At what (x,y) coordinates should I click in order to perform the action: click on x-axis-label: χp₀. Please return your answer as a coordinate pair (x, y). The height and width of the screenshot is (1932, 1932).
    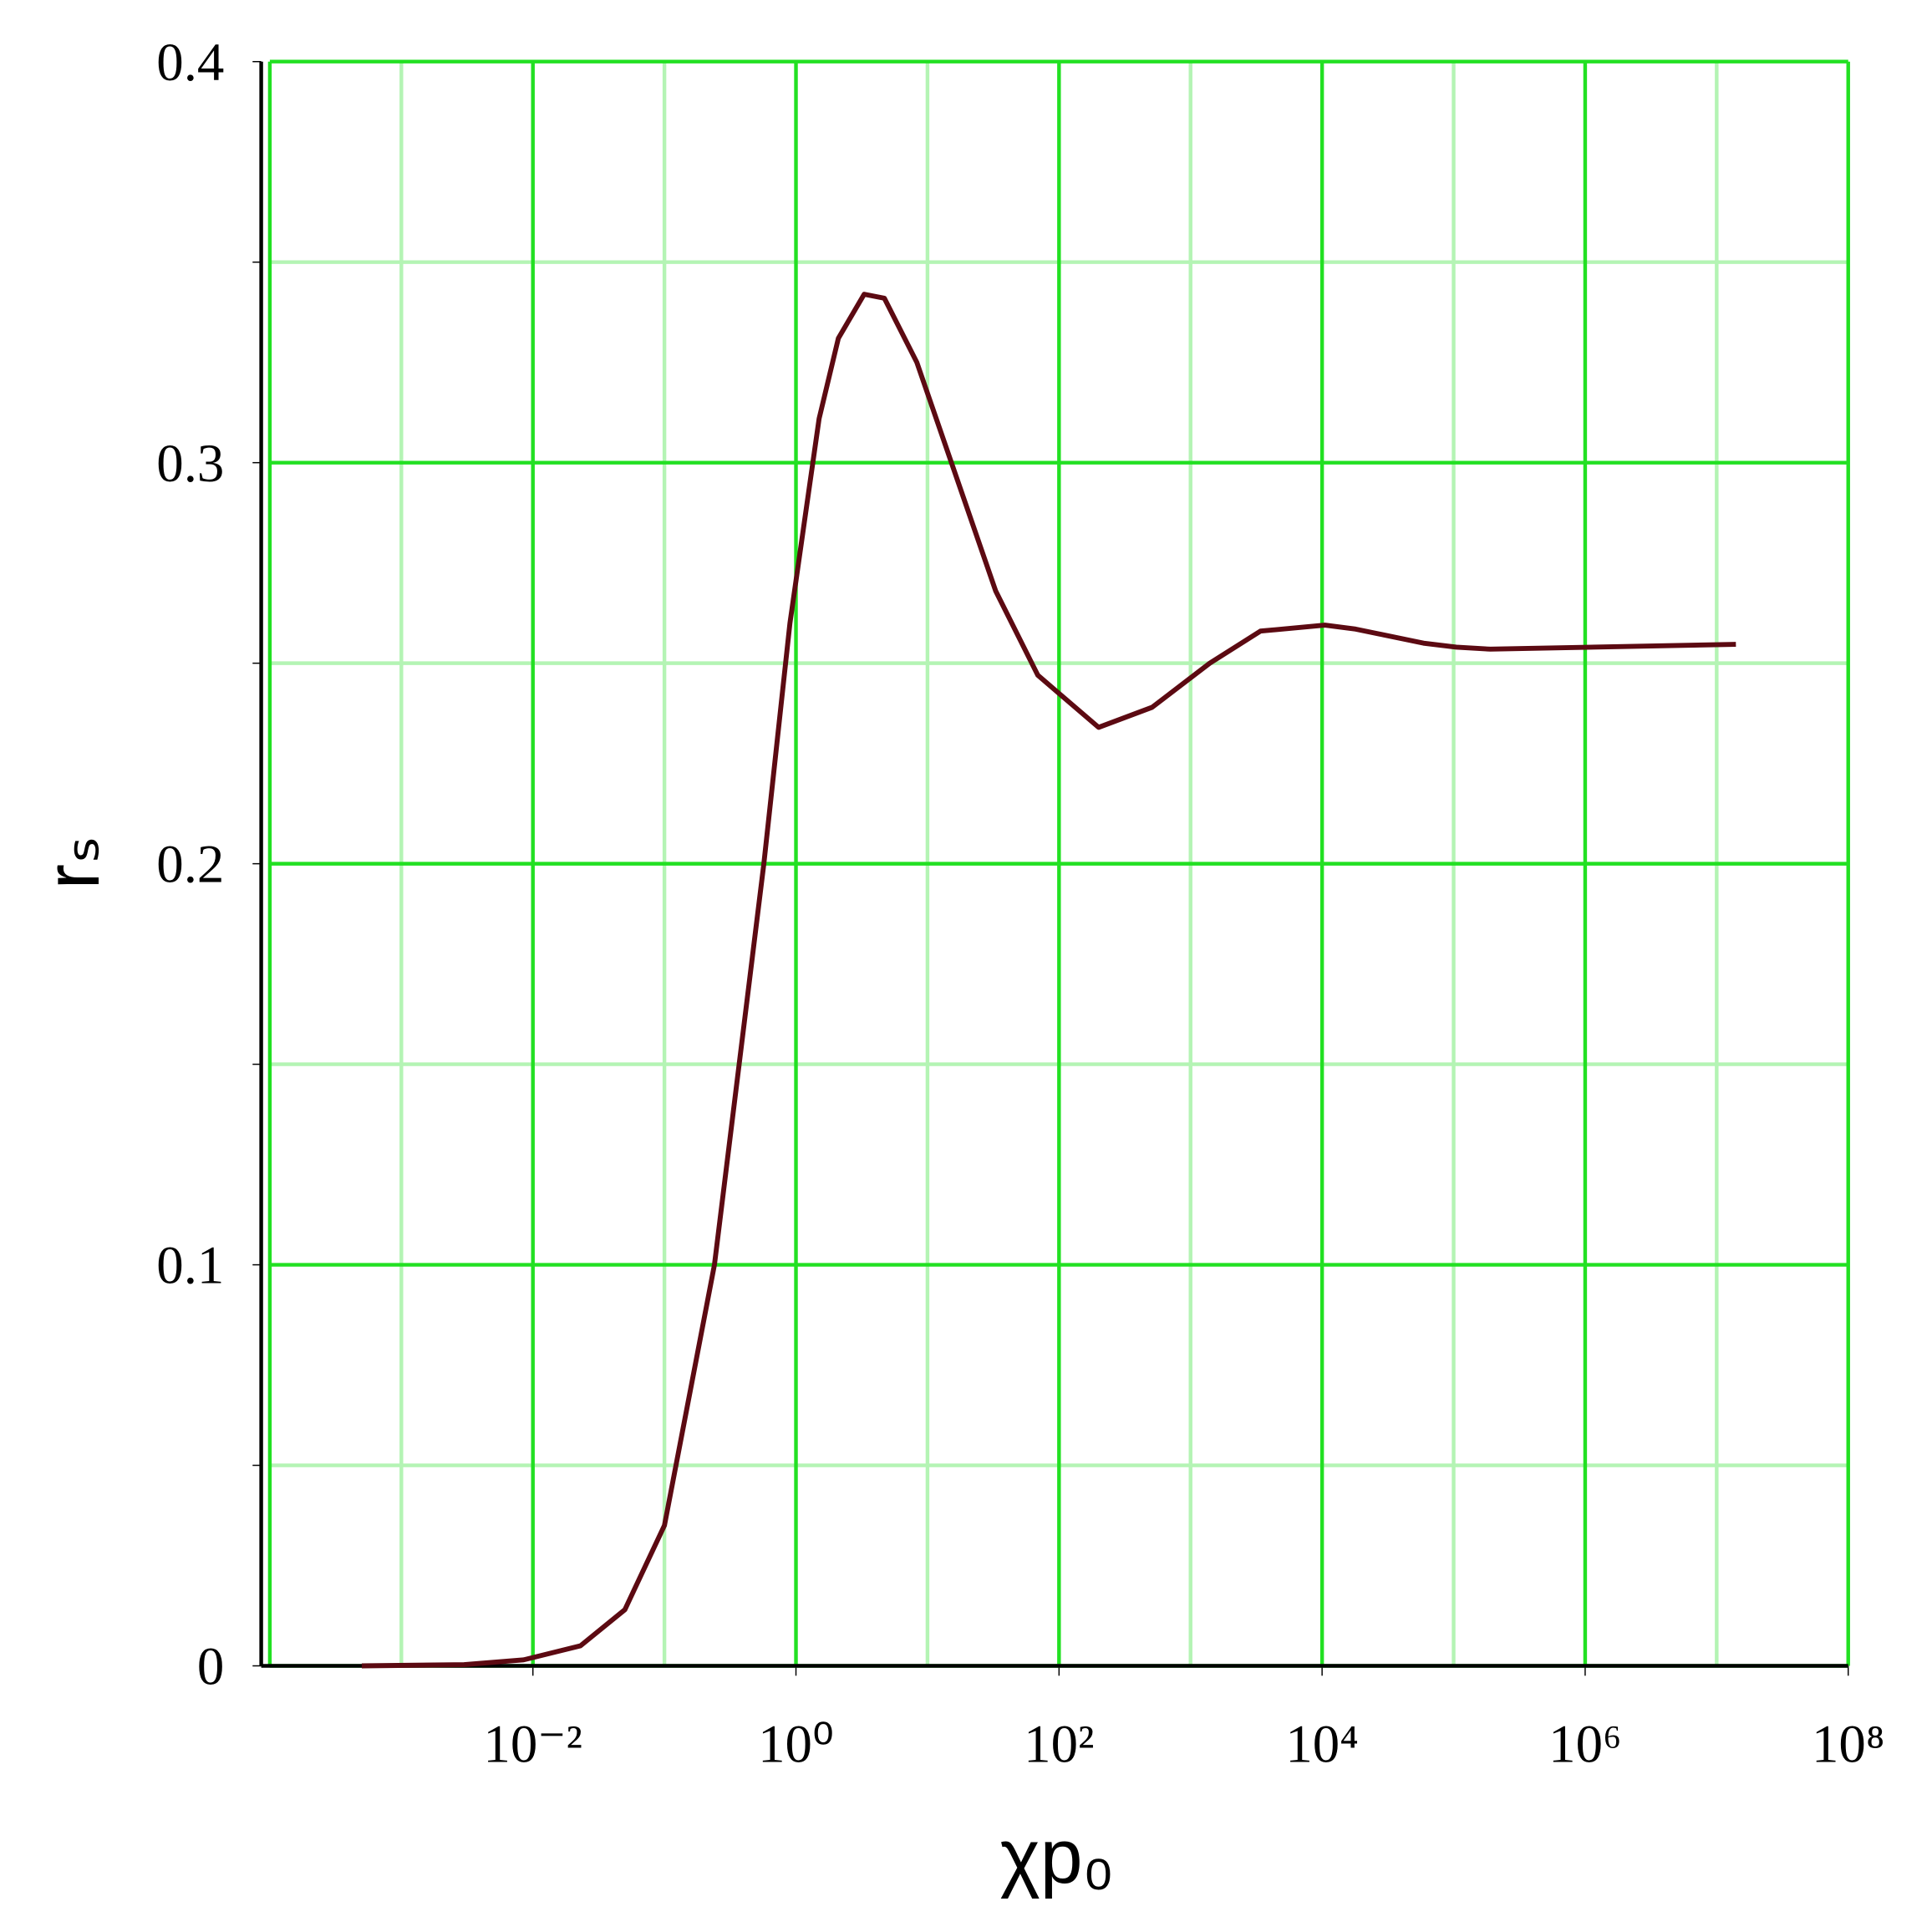
    Looking at the image, I should click on (1057, 1856).